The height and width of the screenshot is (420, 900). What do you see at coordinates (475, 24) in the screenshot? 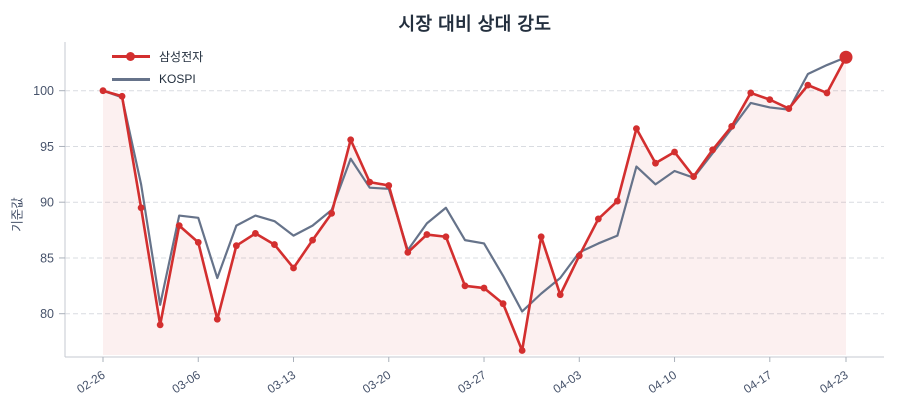
I see `chart-title: 시장 대비 상대 강도` at bounding box center [475, 24].